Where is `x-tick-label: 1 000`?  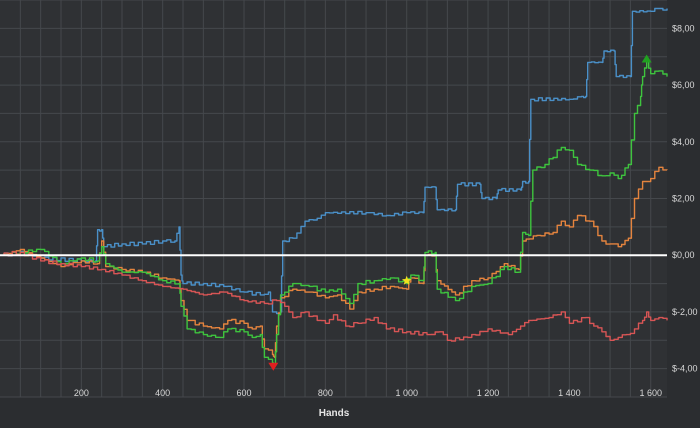
x-tick-label: 1 000 is located at coordinates (406, 393).